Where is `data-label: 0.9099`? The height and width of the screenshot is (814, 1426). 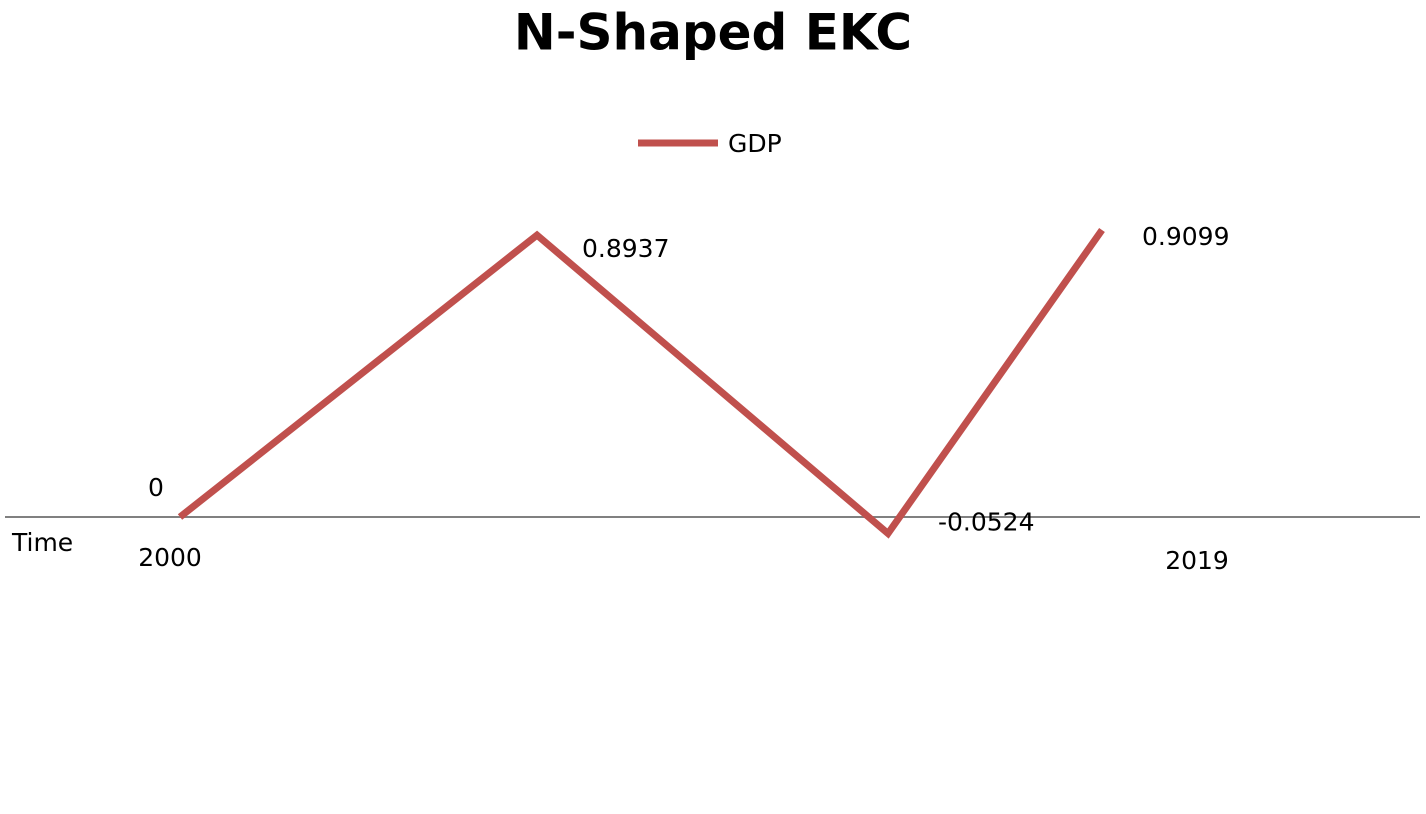
data-label: 0.9099 is located at coordinates (1185, 236).